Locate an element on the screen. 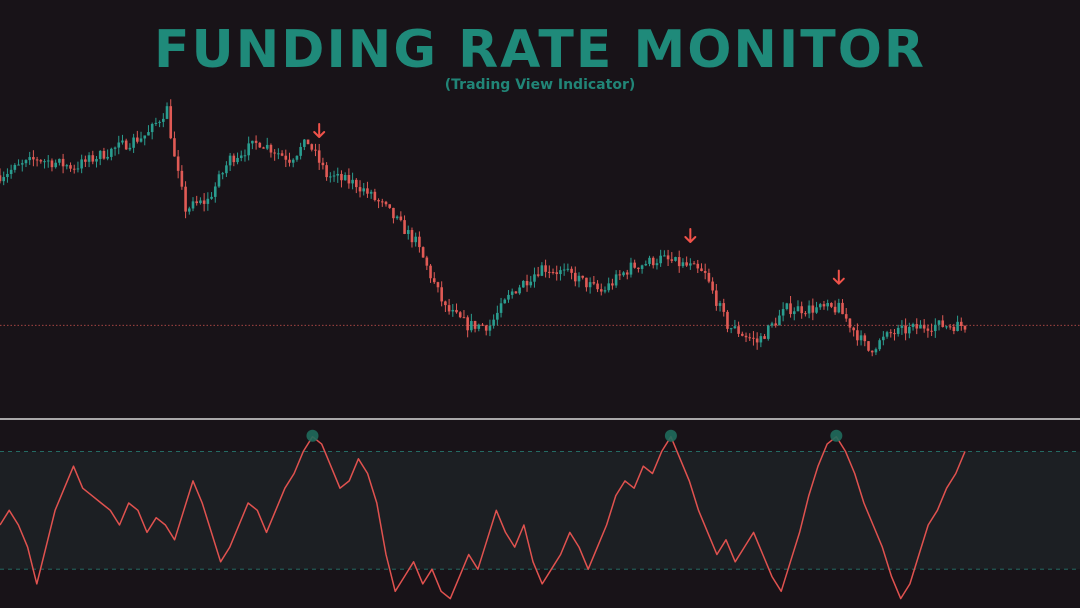  down-arrow-icon is located at coordinates (838, 277).